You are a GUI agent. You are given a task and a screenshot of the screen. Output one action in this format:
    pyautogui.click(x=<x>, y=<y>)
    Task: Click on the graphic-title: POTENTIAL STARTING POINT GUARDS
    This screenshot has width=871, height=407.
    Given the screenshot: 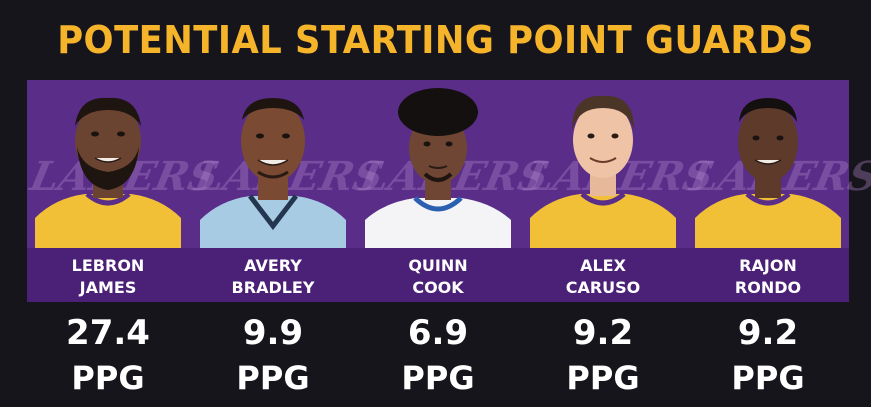 What is the action you would take?
    pyautogui.click(x=435, y=40)
    